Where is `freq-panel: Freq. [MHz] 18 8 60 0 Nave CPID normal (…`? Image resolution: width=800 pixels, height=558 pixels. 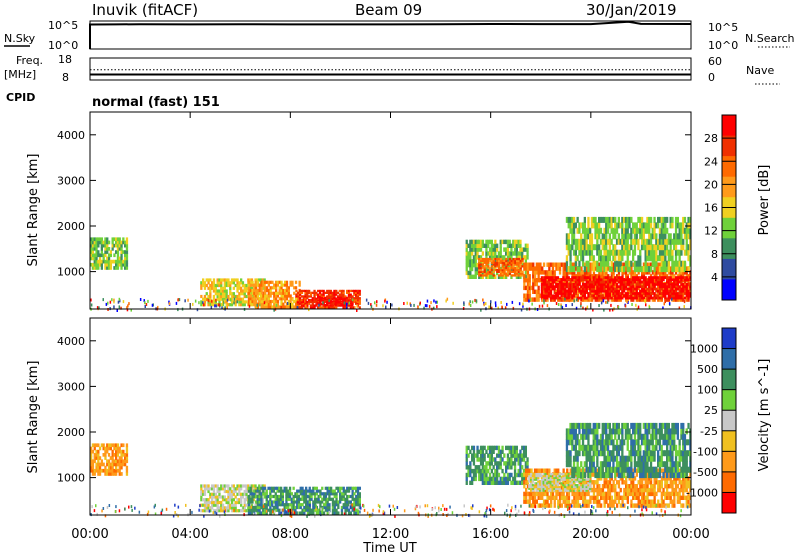 freq-panel: Freq. [MHz] 18 8 60 0 Nave CPID normal (… is located at coordinates (392, 81).